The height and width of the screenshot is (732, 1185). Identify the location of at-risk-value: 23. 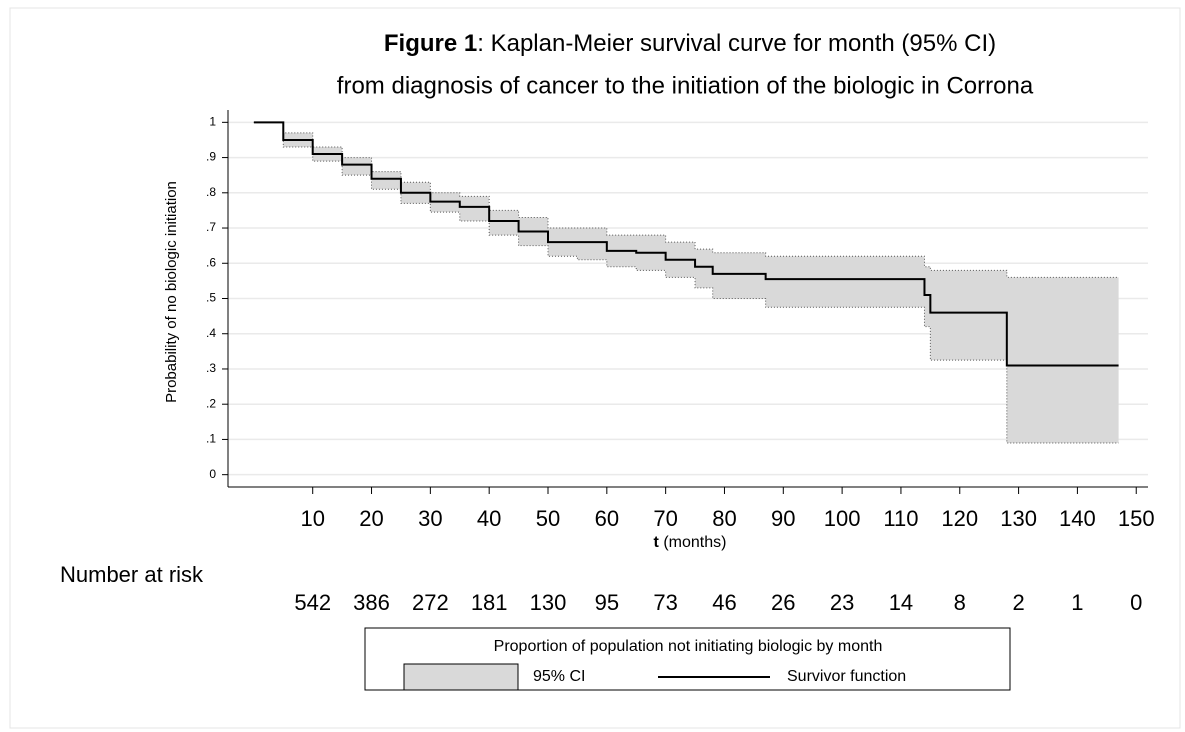
(842, 602).